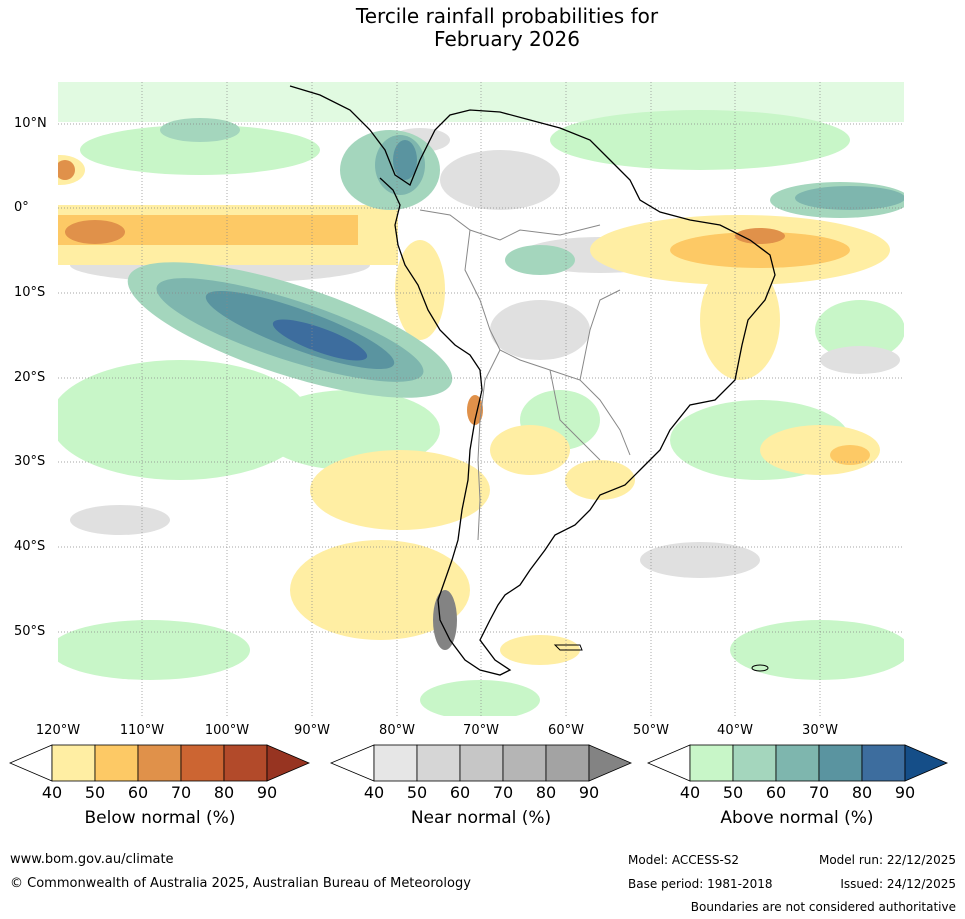 This screenshot has width=965, height=919. I want to click on lon-label-50w: 50°W, so click(651, 730).